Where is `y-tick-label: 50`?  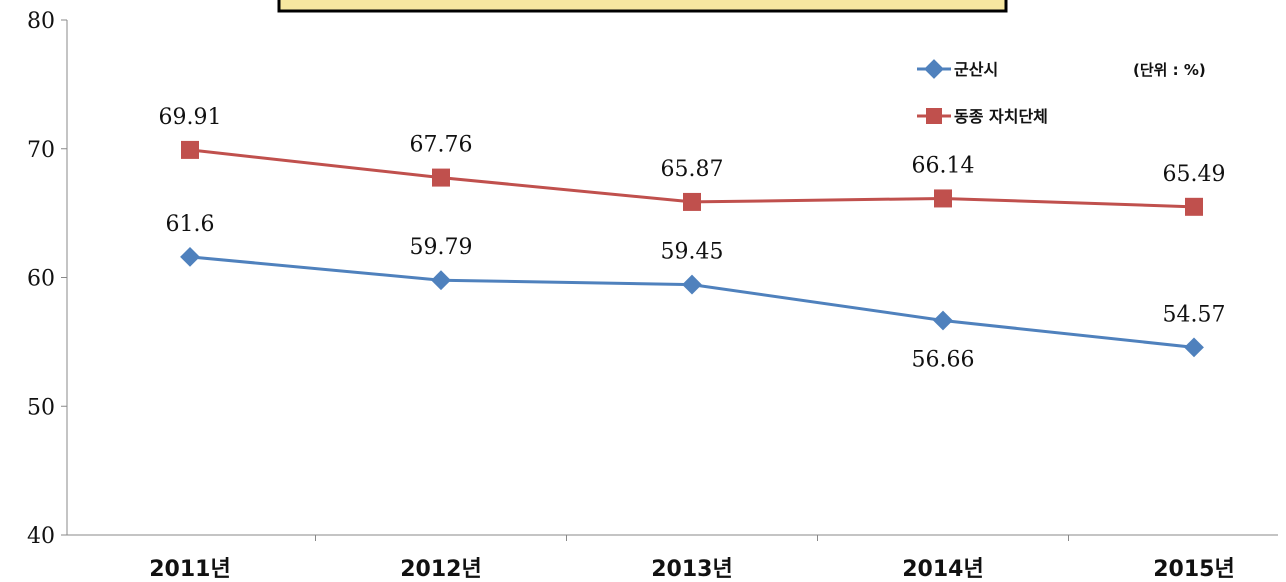
y-tick-label: 50 is located at coordinates (41, 407).